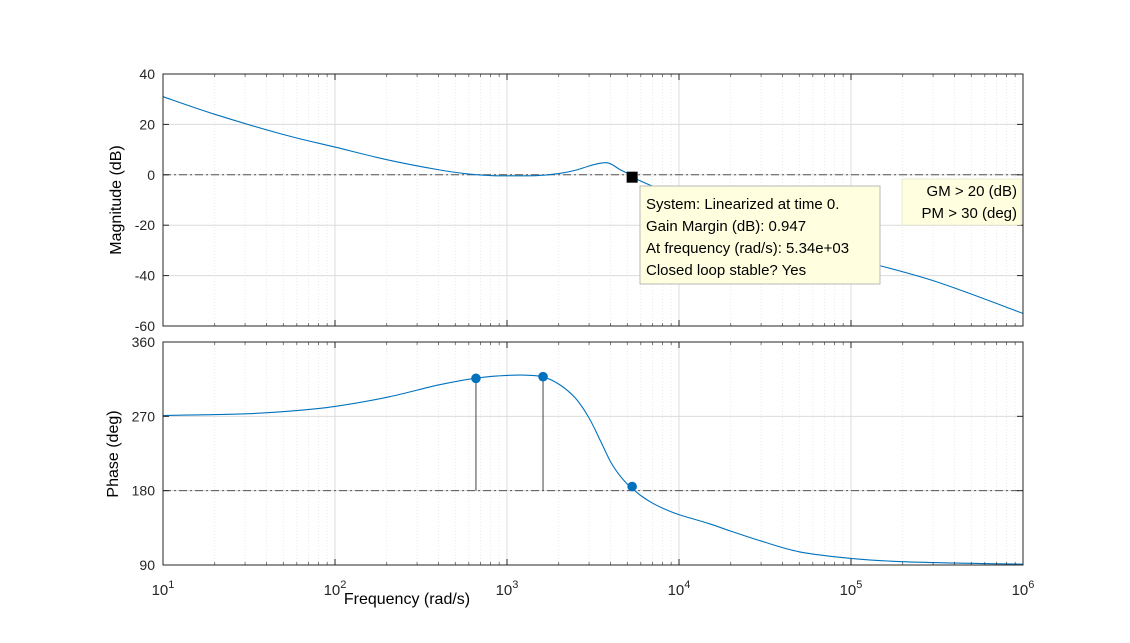 The width and height of the screenshot is (1130, 643). What do you see at coordinates (147, 74) in the screenshot?
I see `ytick-label: 40` at bounding box center [147, 74].